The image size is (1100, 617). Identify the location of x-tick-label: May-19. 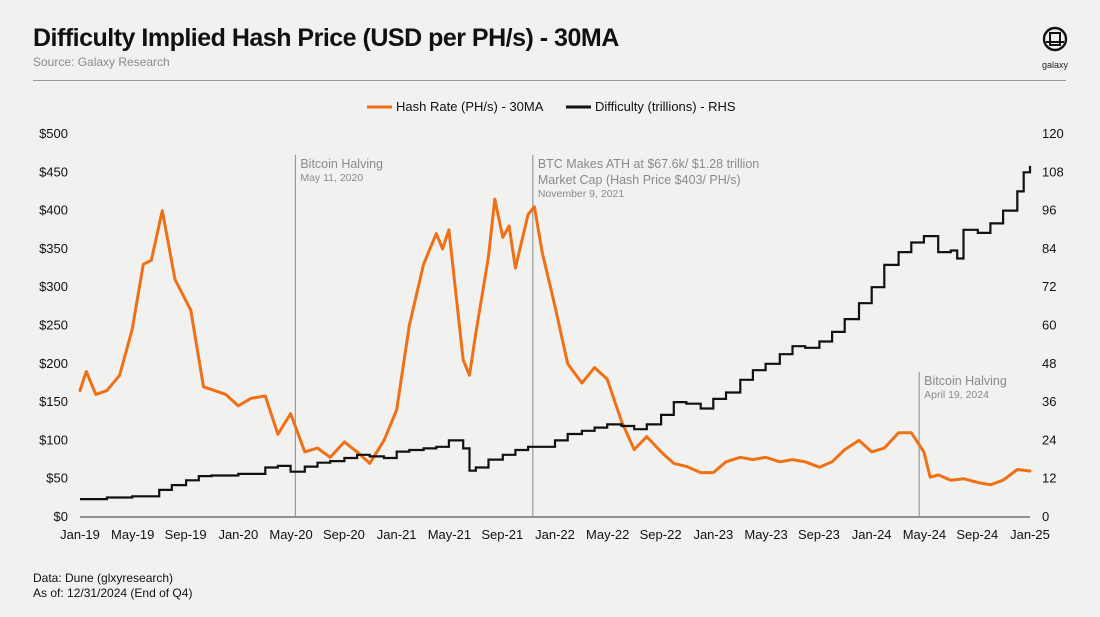
(132, 534).